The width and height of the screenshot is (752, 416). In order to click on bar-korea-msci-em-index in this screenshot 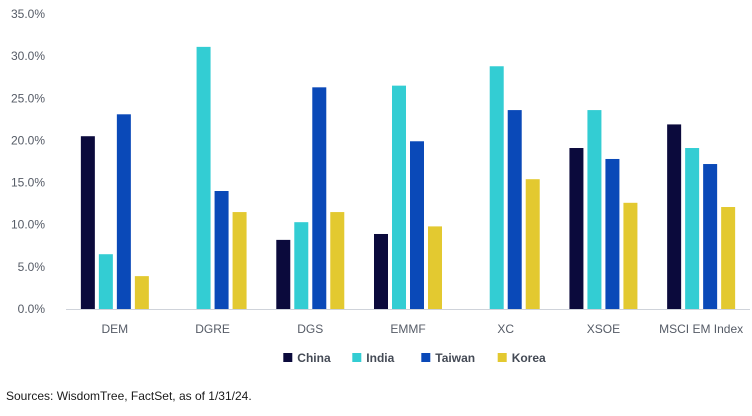, I will do `click(728, 258)`.